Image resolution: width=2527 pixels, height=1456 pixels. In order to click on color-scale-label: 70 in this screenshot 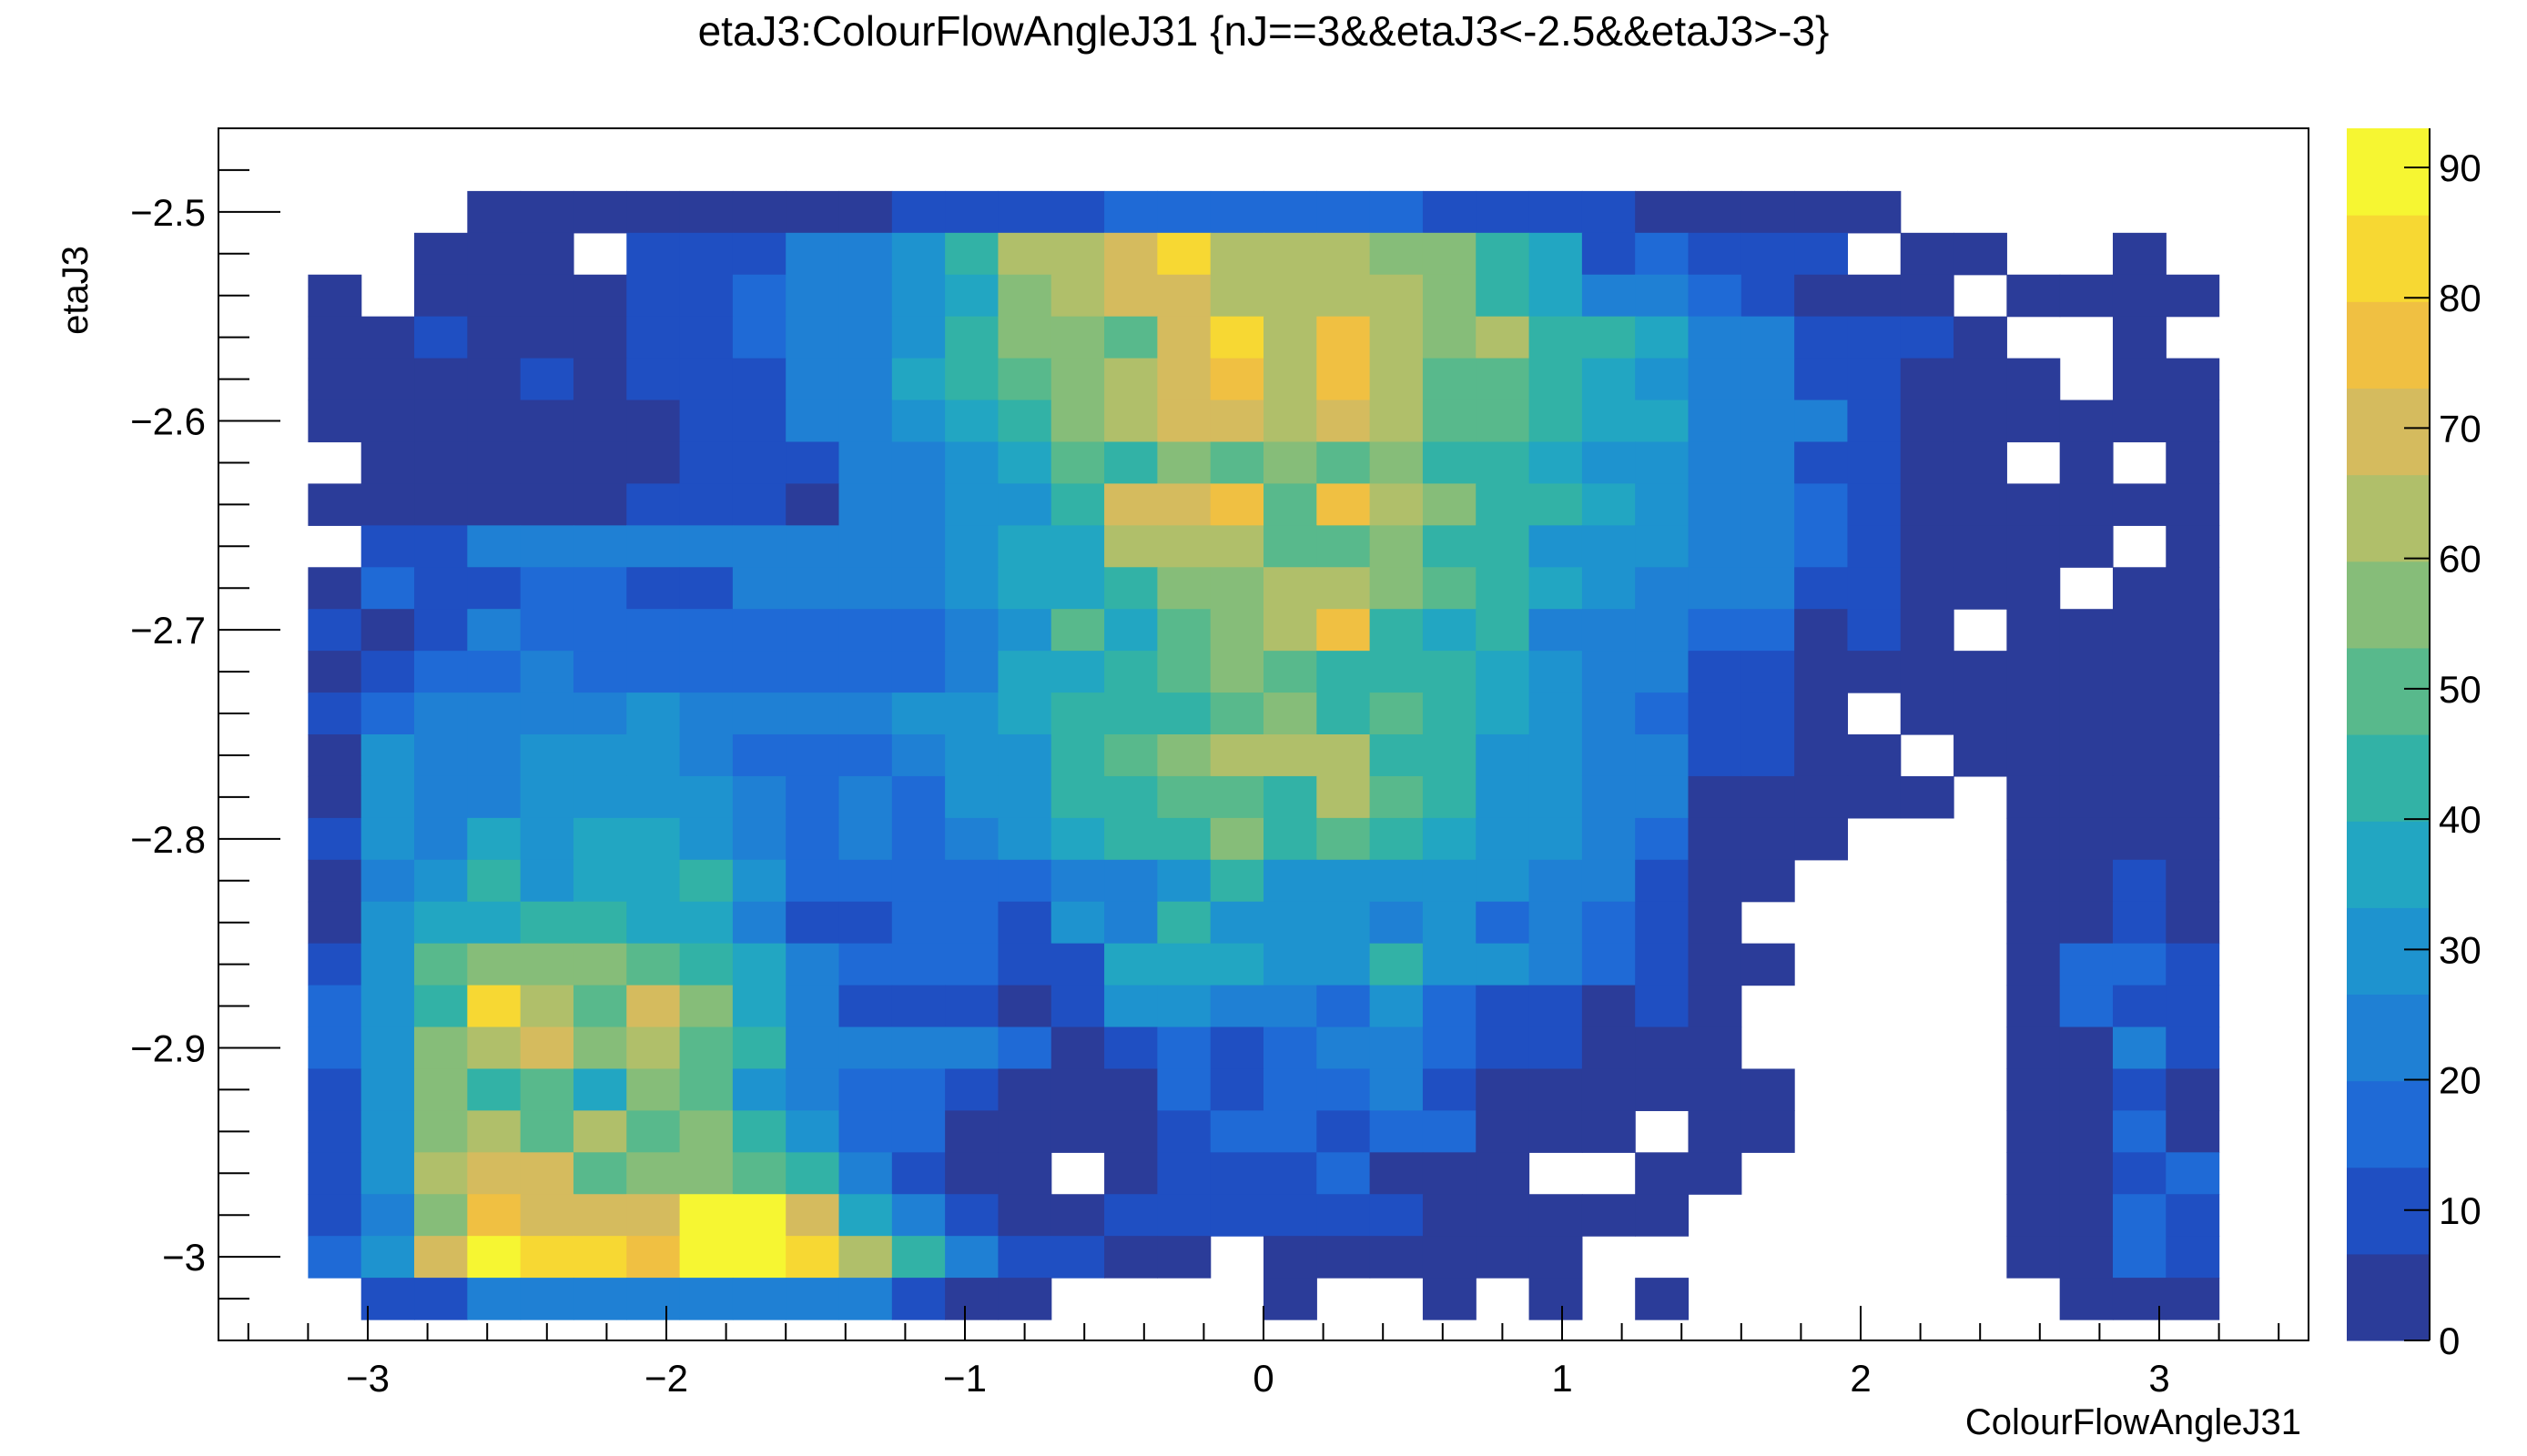, I will do `click(2460, 429)`.